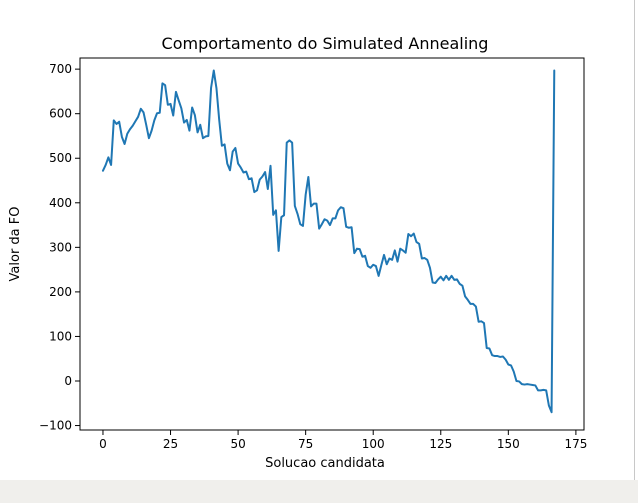  Describe the element at coordinates (373, 444) in the screenshot. I see `x-tick-label: 100` at that location.